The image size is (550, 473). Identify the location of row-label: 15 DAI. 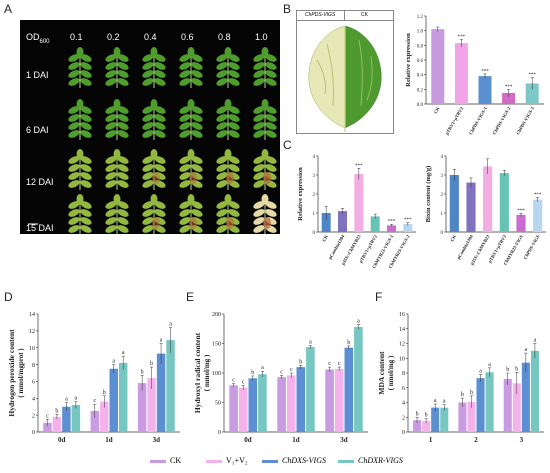
(40, 228).